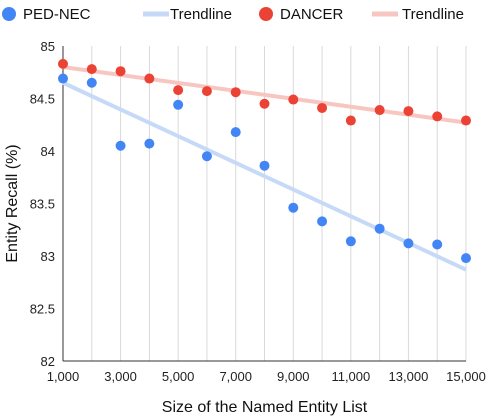  I want to click on legend-label-trendline-dancer: Trendline, so click(433, 14).